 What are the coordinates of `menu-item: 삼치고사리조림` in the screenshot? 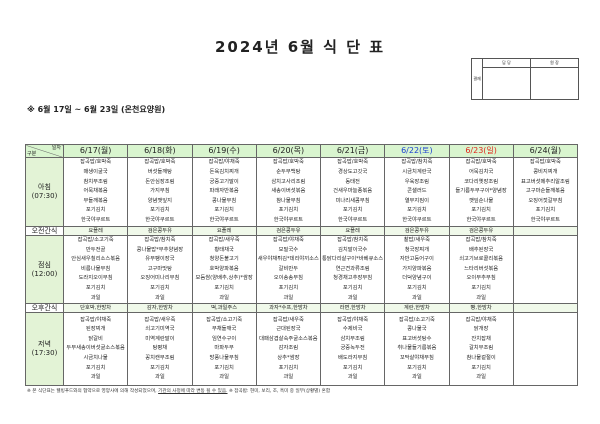 It's located at (288, 181).